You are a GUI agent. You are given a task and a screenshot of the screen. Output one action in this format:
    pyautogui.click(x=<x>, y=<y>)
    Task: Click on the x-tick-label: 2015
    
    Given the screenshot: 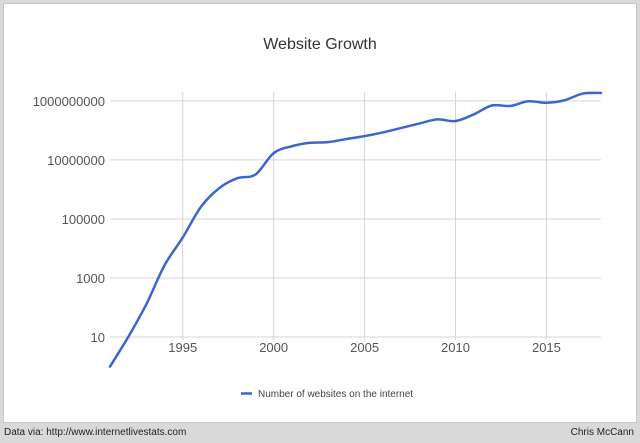 What is the action you would take?
    pyautogui.click(x=546, y=347)
    